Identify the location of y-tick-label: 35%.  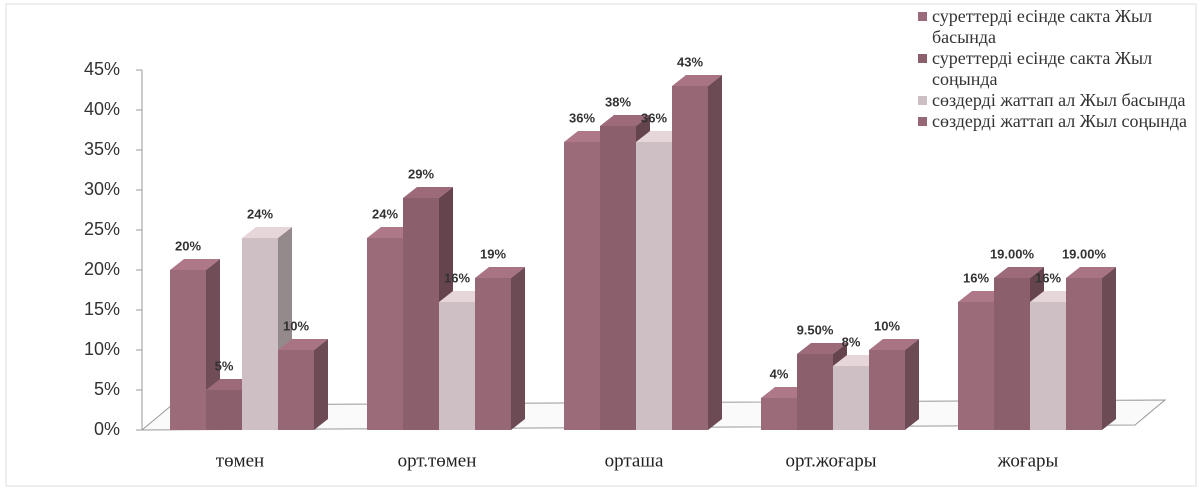
(102, 149).